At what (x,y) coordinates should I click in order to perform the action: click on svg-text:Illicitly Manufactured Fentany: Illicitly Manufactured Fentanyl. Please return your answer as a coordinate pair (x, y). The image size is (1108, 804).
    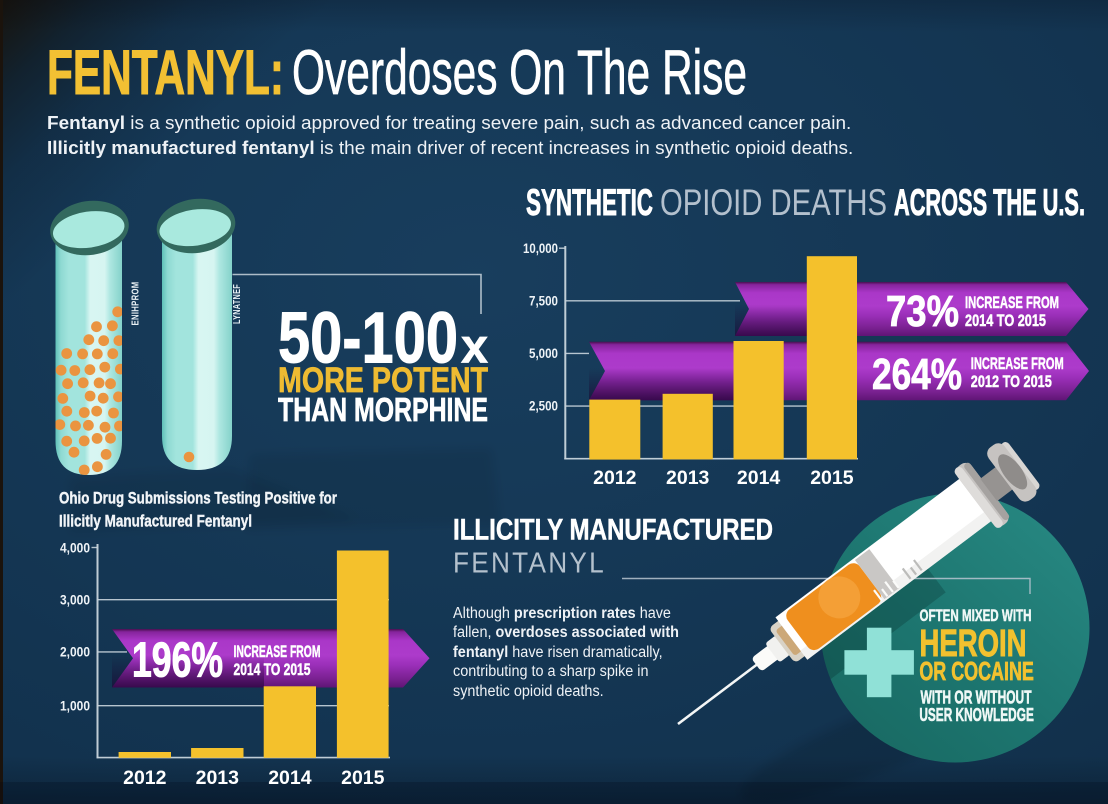
    Looking at the image, I should click on (155, 522).